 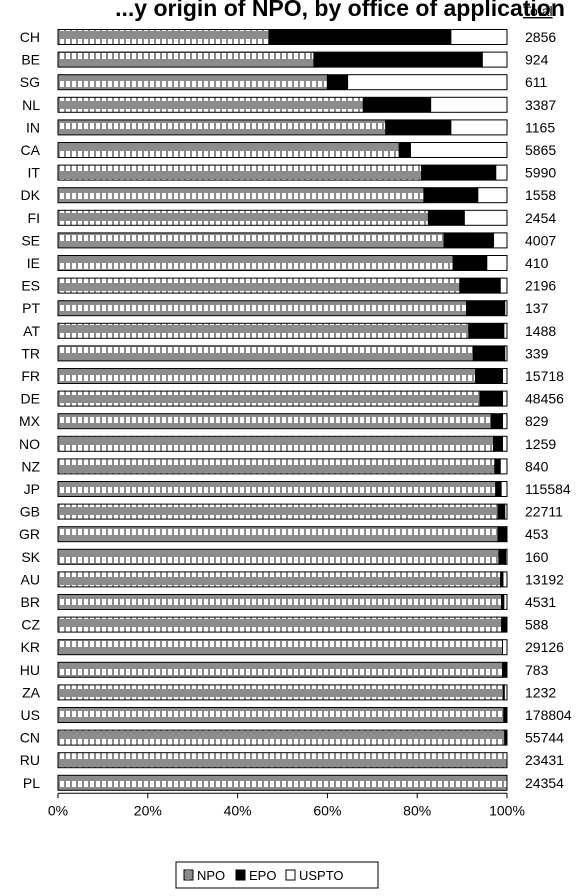 I want to click on total-label: 5865, so click(x=540, y=150).